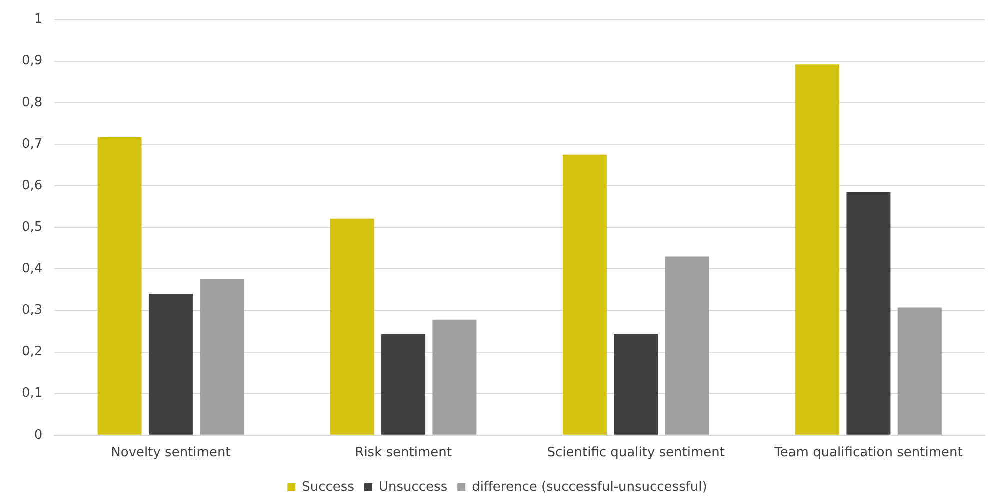 The height and width of the screenshot is (504, 995). I want to click on y-tick-label: 0,5, so click(32, 227).